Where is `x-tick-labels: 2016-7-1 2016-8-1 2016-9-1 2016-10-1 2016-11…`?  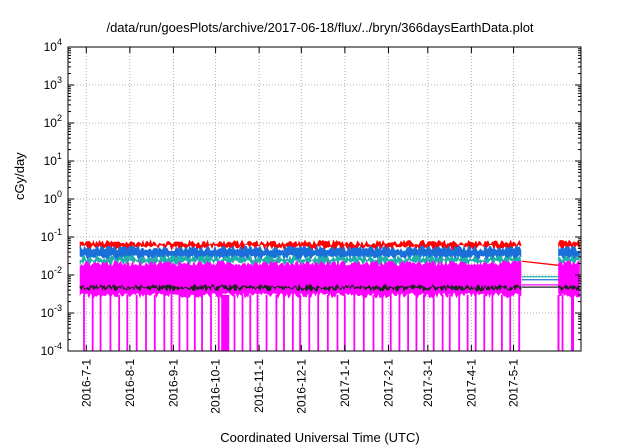 x-tick-labels: 2016-7-1 2016-8-1 2016-9-1 2016-10-1 2016-11… is located at coordinates (299, 386).